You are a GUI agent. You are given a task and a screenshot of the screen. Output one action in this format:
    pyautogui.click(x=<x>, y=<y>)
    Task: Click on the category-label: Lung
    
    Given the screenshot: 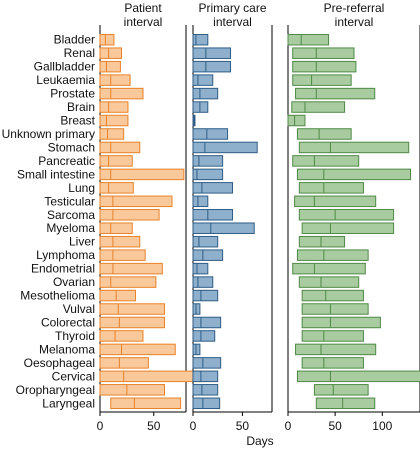 What is the action you would take?
    pyautogui.click(x=81, y=188)
    